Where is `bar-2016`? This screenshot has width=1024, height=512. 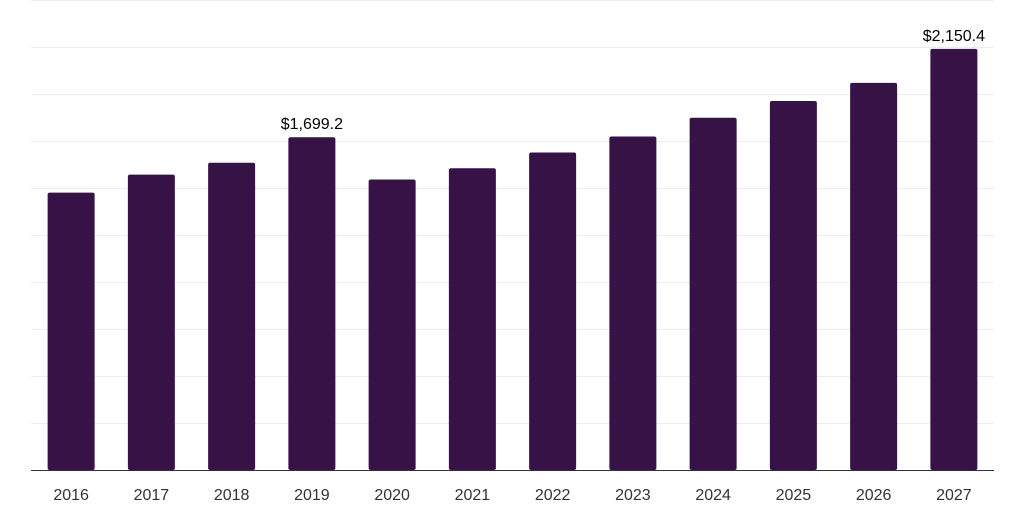
bar-2016 is located at coordinates (71, 331).